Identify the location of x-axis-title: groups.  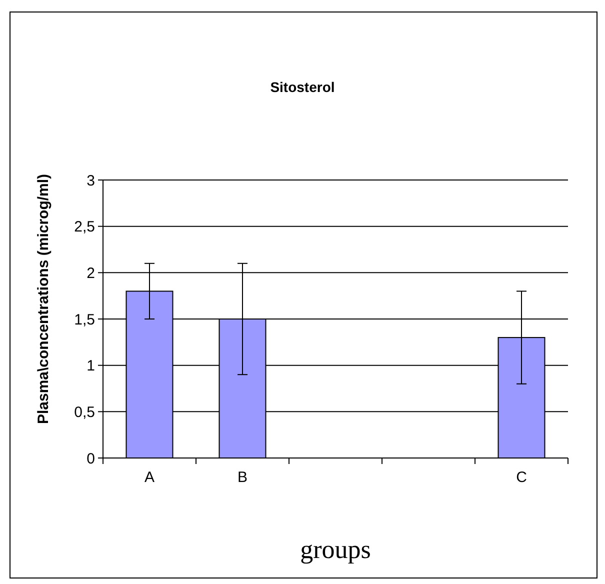
(335, 549).